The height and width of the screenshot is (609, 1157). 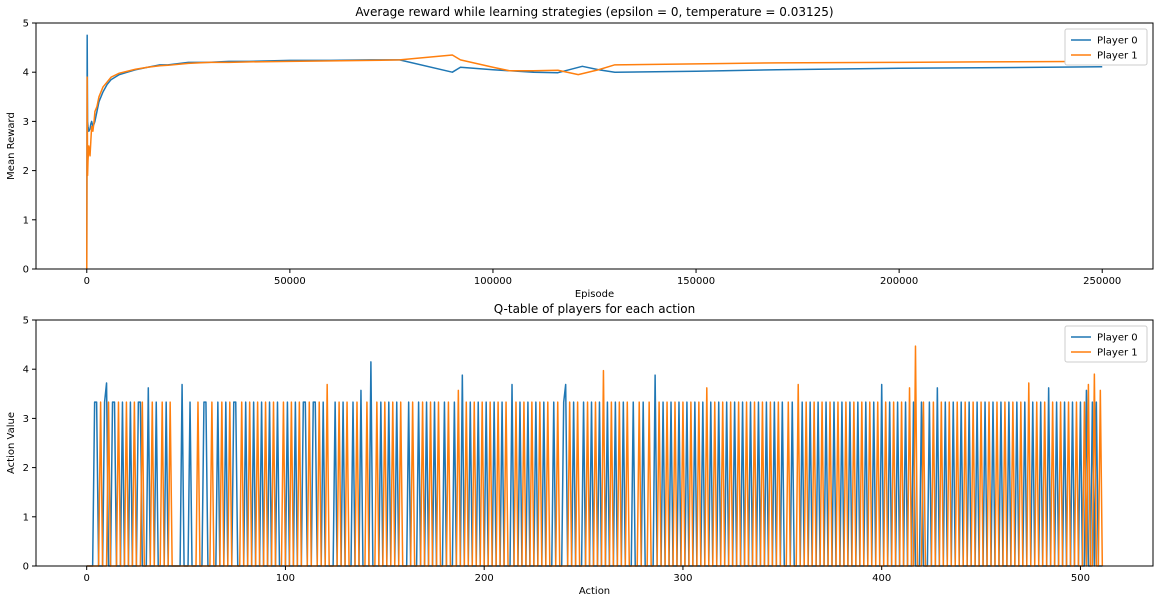 What do you see at coordinates (899, 281) in the screenshot?
I see `x-tick-label: 200000` at bounding box center [899, 281].